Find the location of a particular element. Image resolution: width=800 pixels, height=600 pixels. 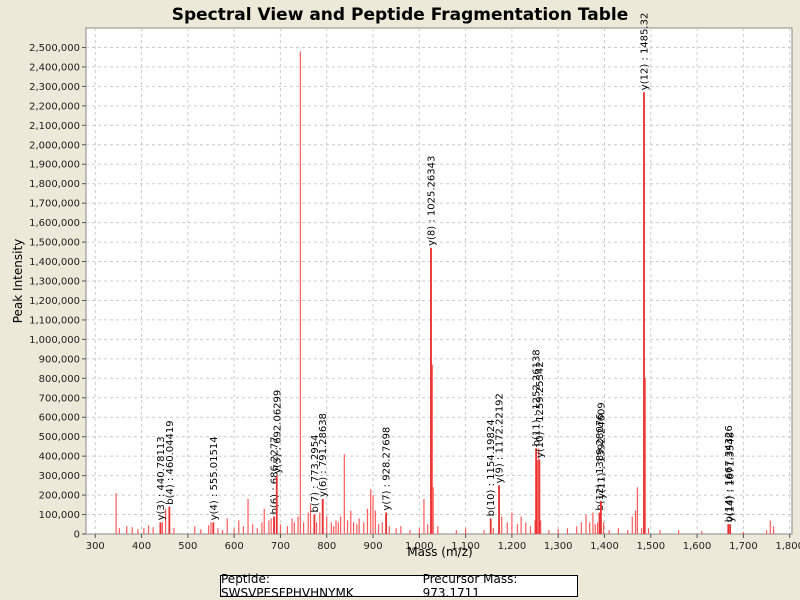

x-tick-label: 1,500 is located at coordinates (650, 546).